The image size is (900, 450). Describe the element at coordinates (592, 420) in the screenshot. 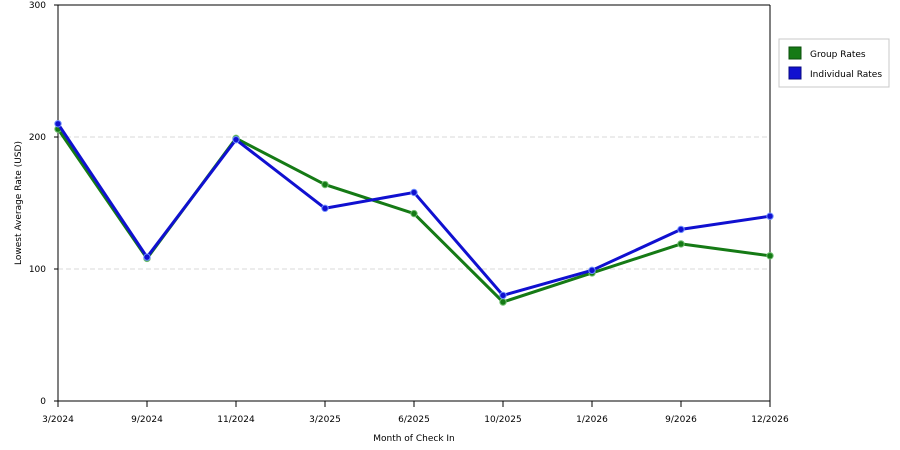

I see `x-tick-label: 1/2026` at that location.